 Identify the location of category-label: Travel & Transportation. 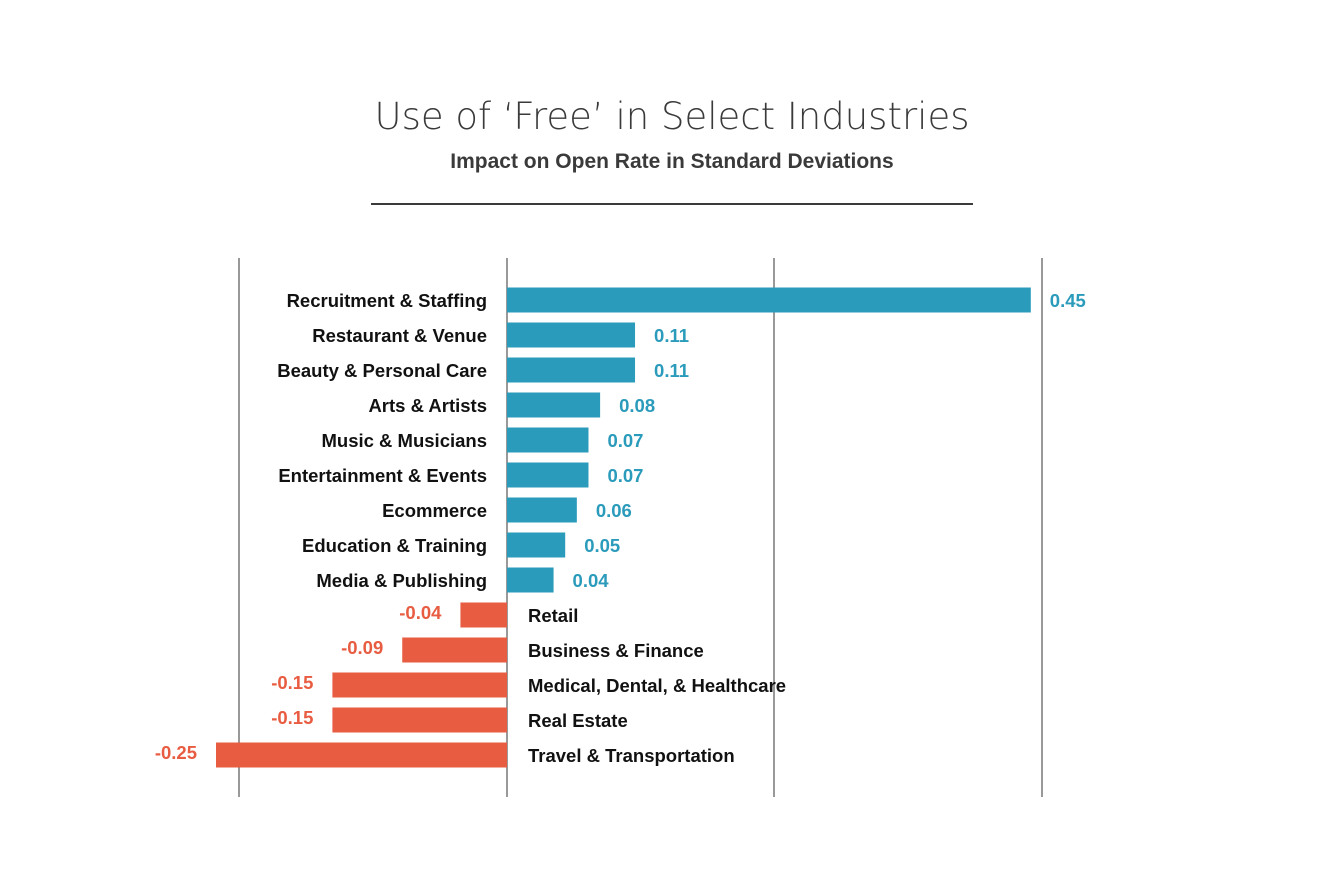
(631, 755).